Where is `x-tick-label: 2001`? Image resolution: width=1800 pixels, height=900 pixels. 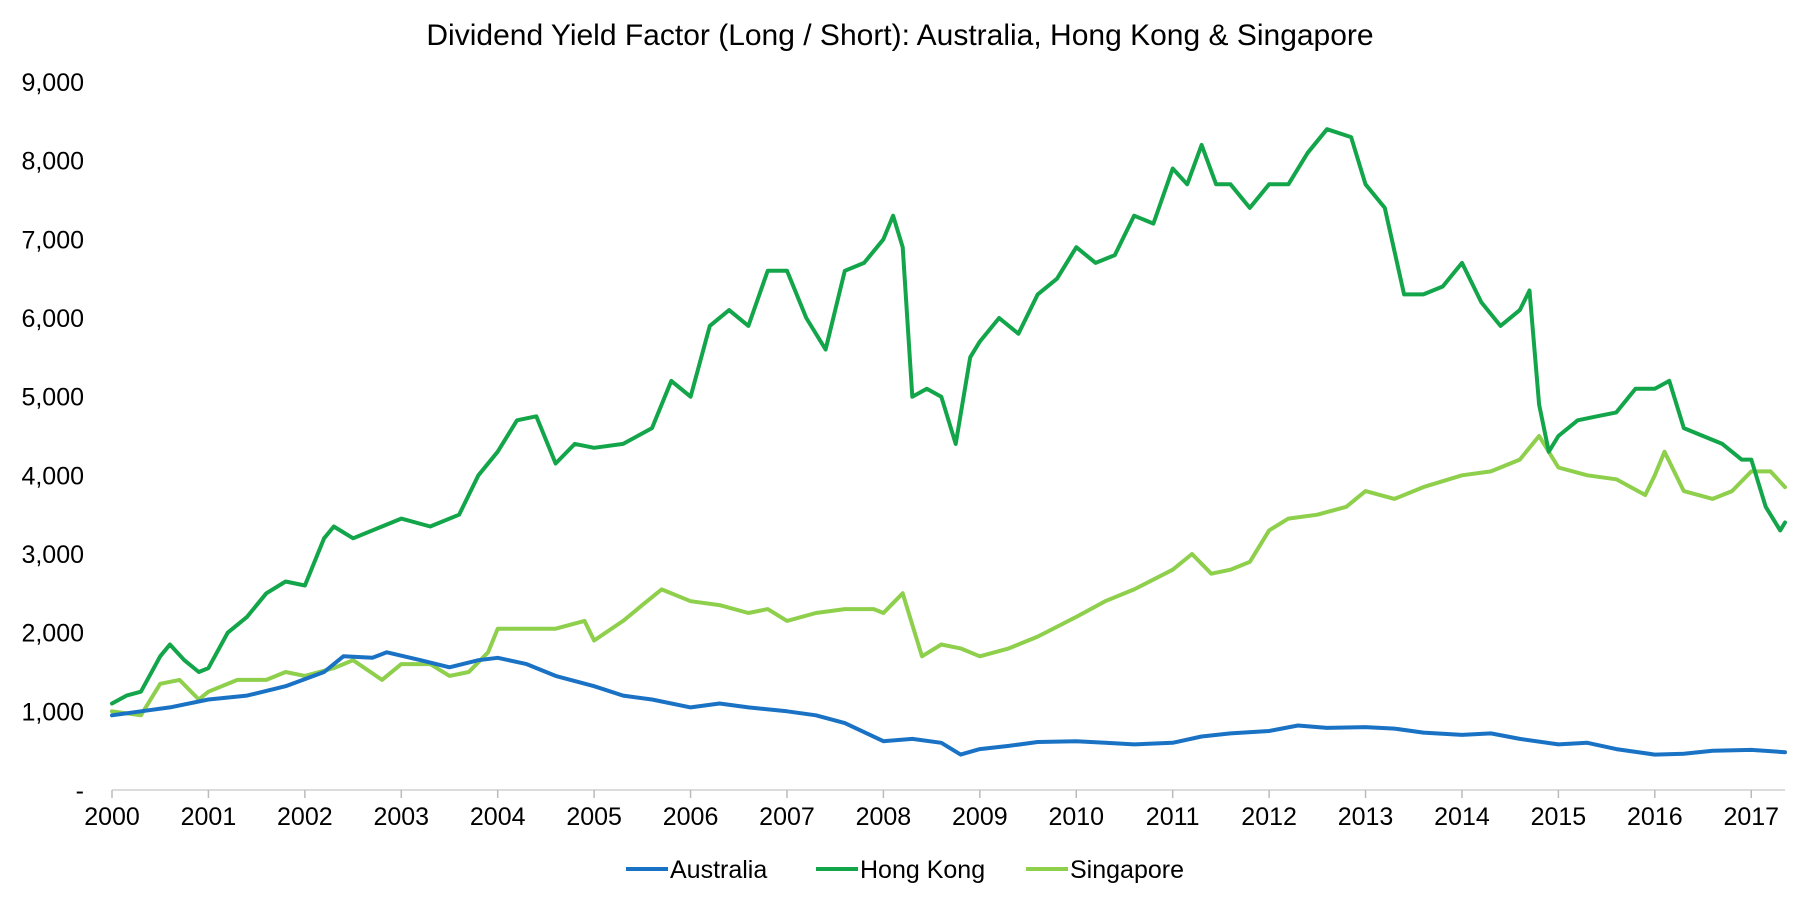 x-tick-label: 2001 is located at coordinates (209, 817).